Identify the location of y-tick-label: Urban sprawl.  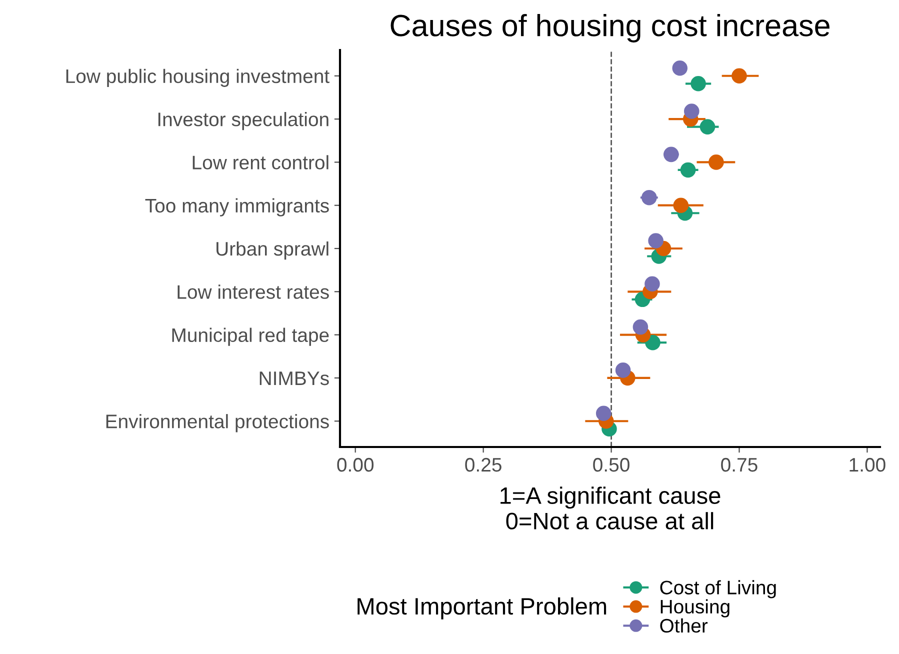
(272, 250).